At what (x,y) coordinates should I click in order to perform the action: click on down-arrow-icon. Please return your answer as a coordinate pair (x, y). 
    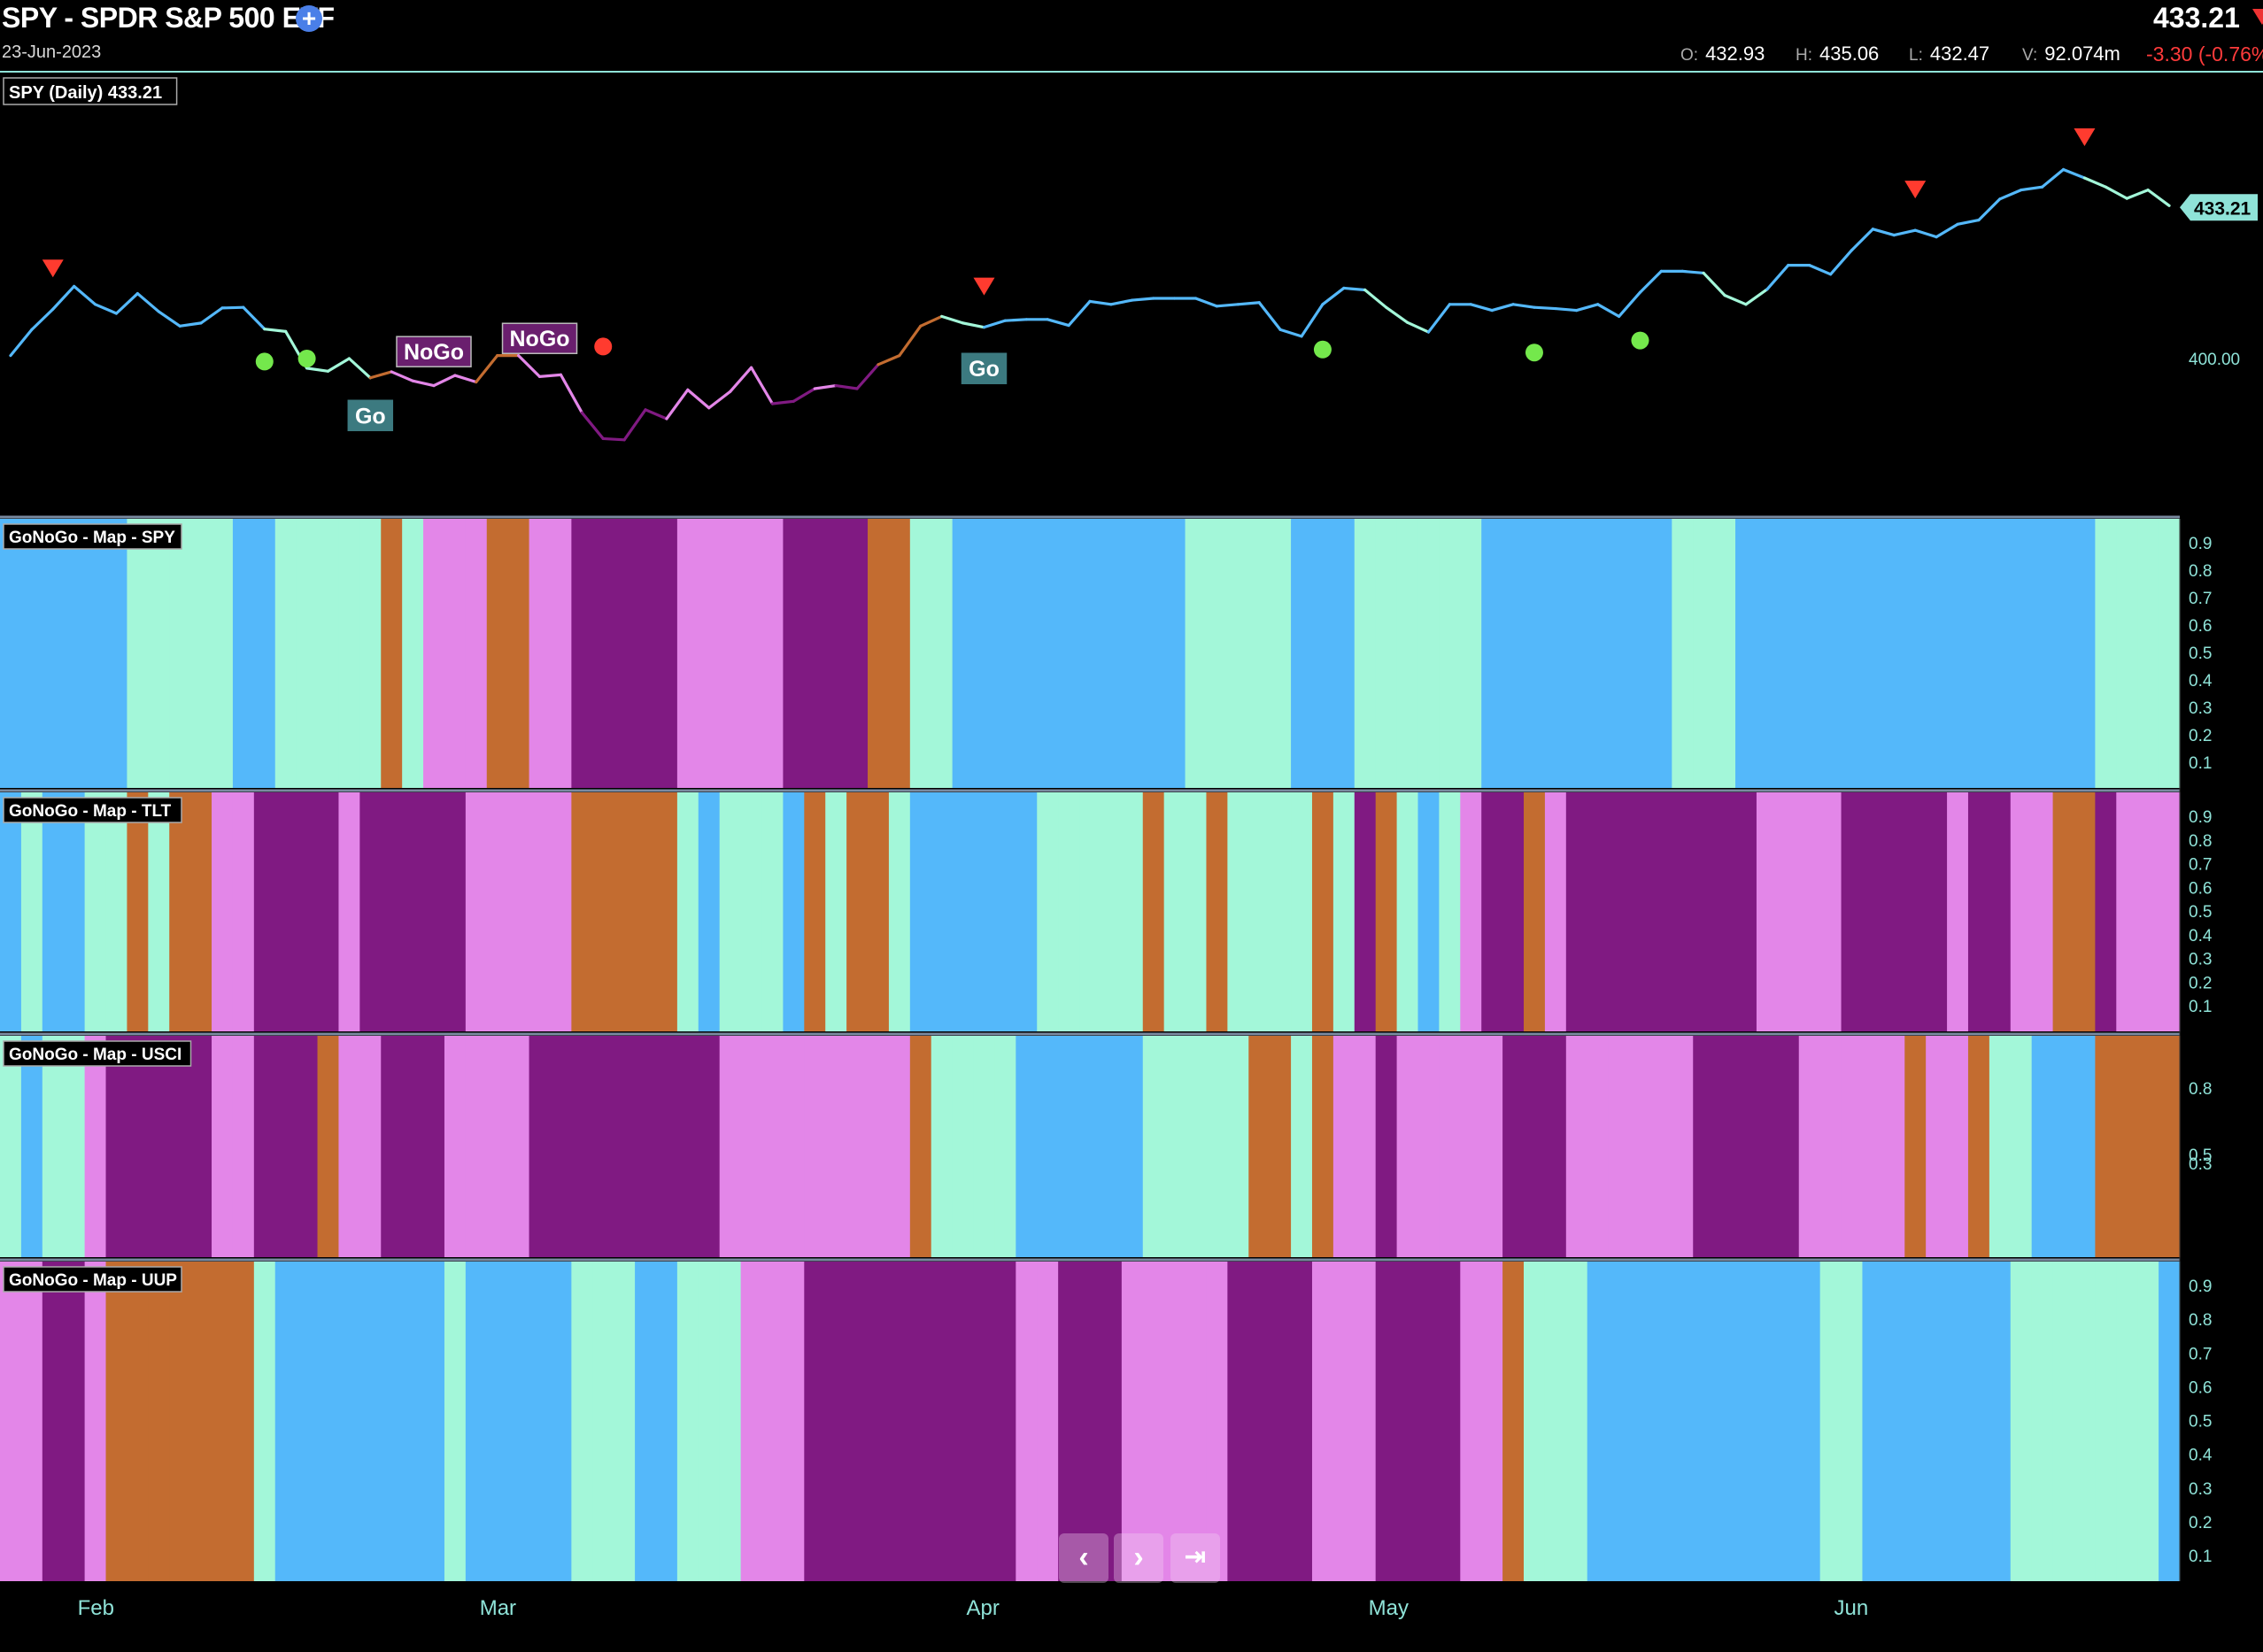
    Looking at the image, I should click on (53, 268).